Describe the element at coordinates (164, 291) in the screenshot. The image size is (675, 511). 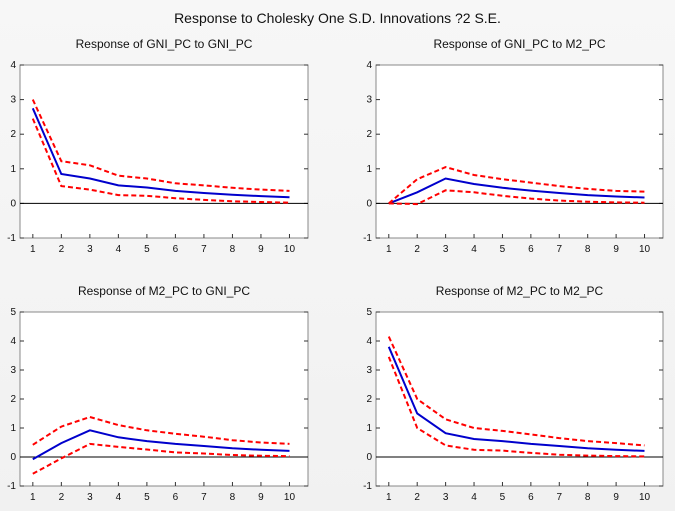
I see `panel-title: Response of M2_PC to GNI_PC` at that location.